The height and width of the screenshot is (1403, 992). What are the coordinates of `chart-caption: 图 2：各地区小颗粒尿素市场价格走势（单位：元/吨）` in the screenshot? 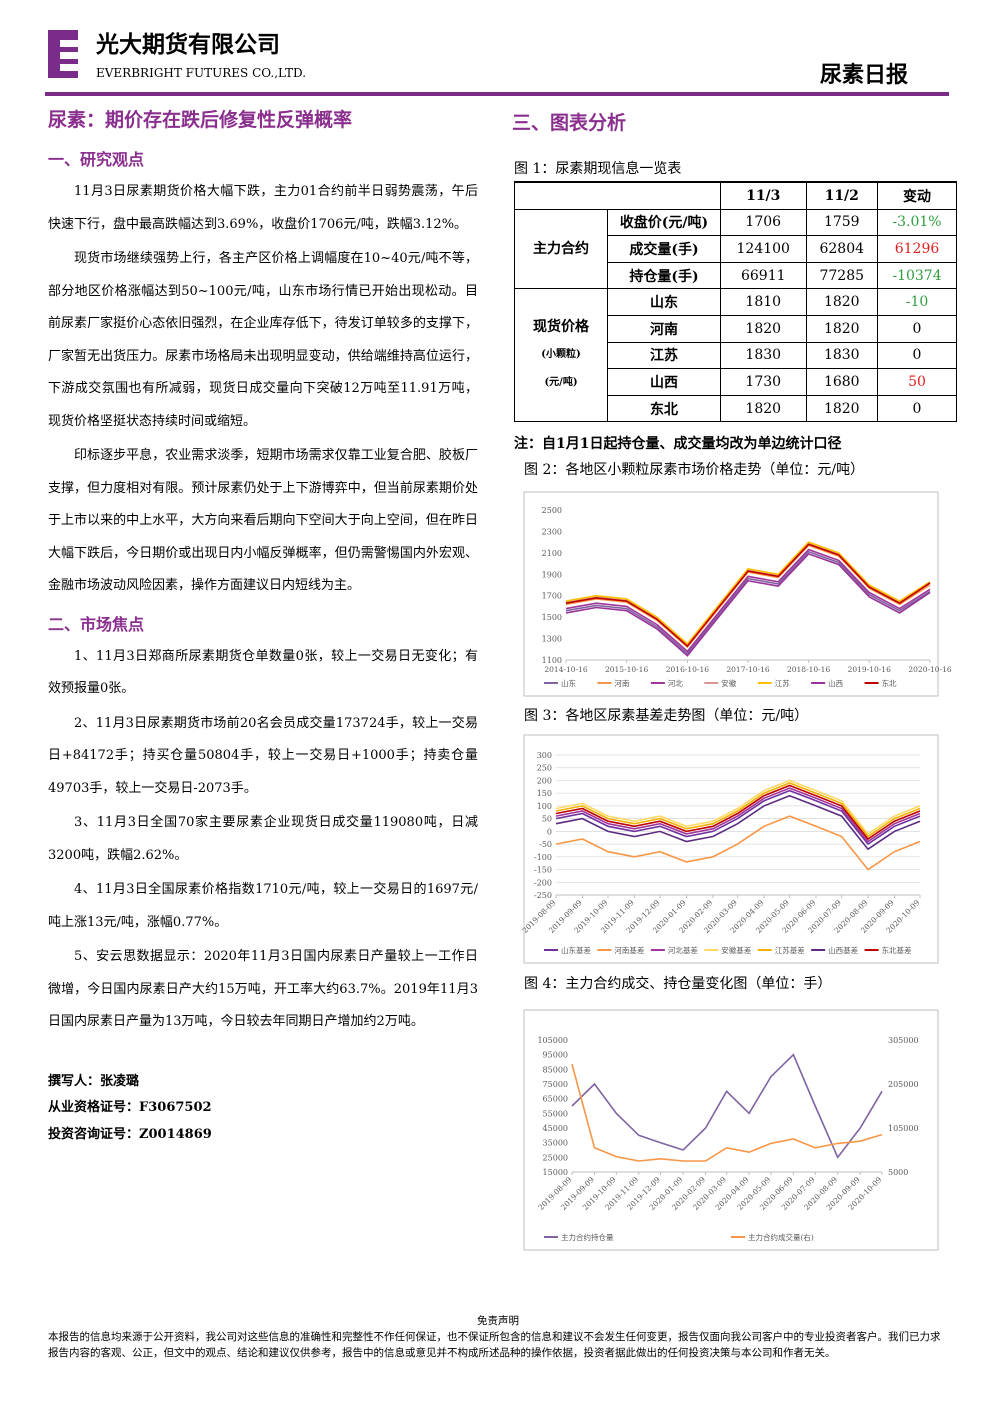 It's located at (694, 469).